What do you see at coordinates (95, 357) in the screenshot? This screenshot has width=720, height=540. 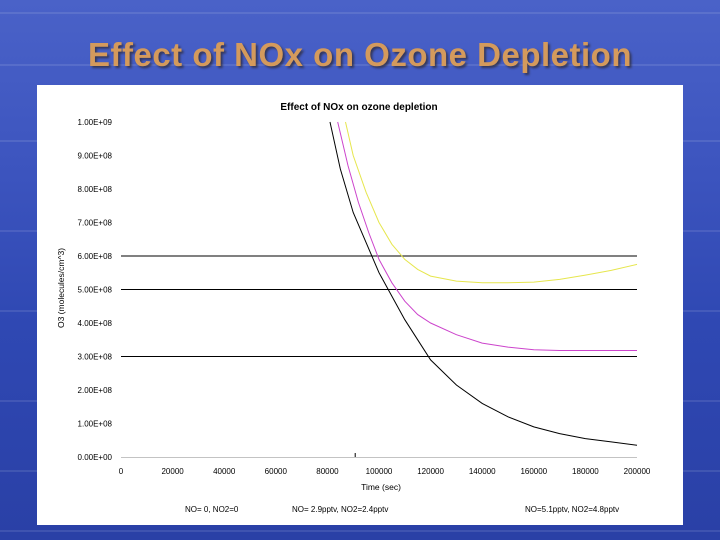 I see `y-tick-label: 3.00E+08` at bounding box center [95, 357].